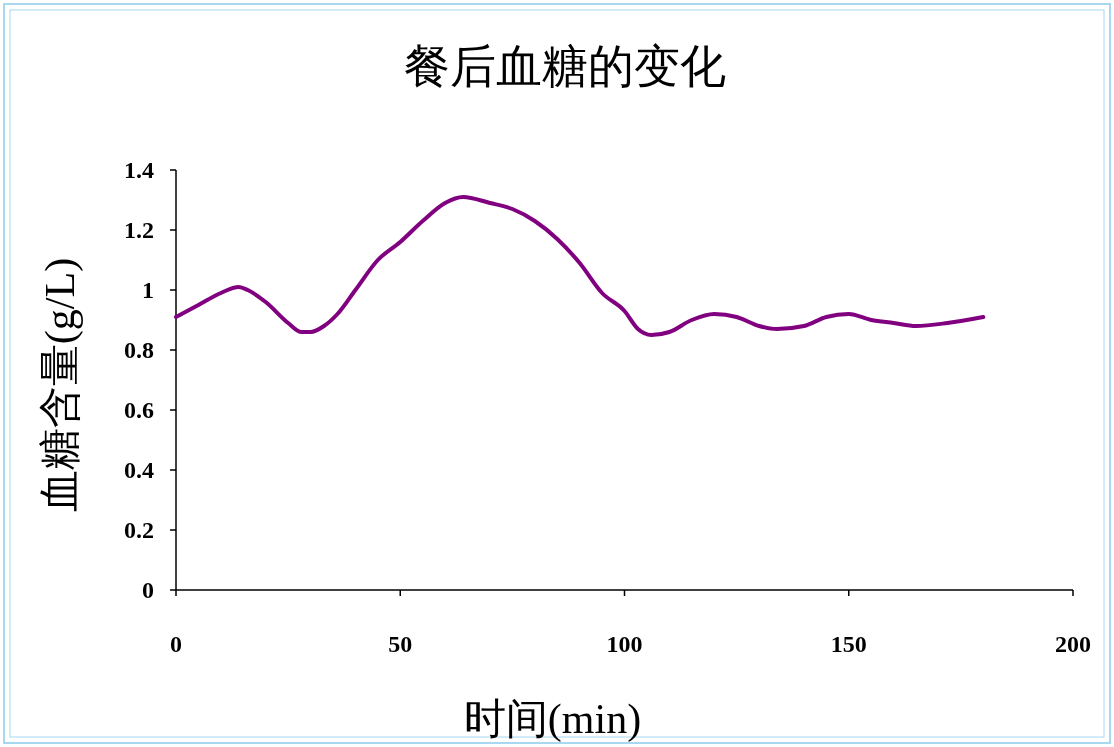 The image size is (1114, 747). Describe the element at coordinates (139, 350) in the screenshot. I see `y-tick-label: 0.8` at that location.